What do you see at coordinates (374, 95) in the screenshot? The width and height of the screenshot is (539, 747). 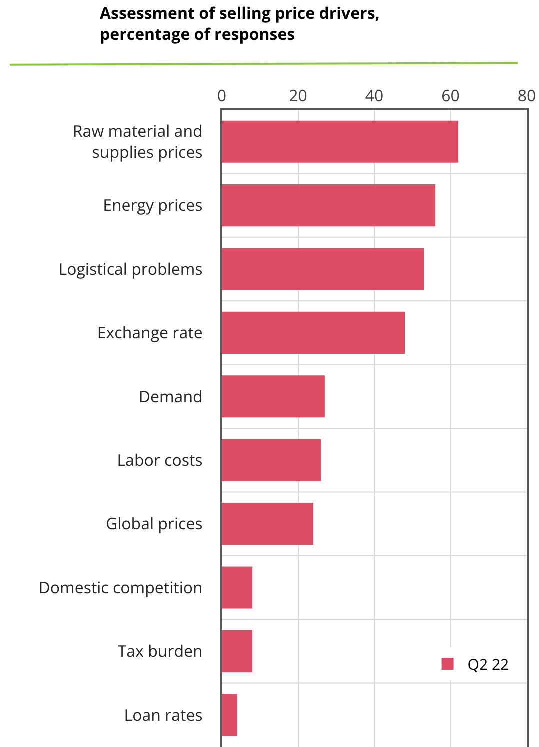 I see `x-tick-label: 40` at bounding box center [374, 95].